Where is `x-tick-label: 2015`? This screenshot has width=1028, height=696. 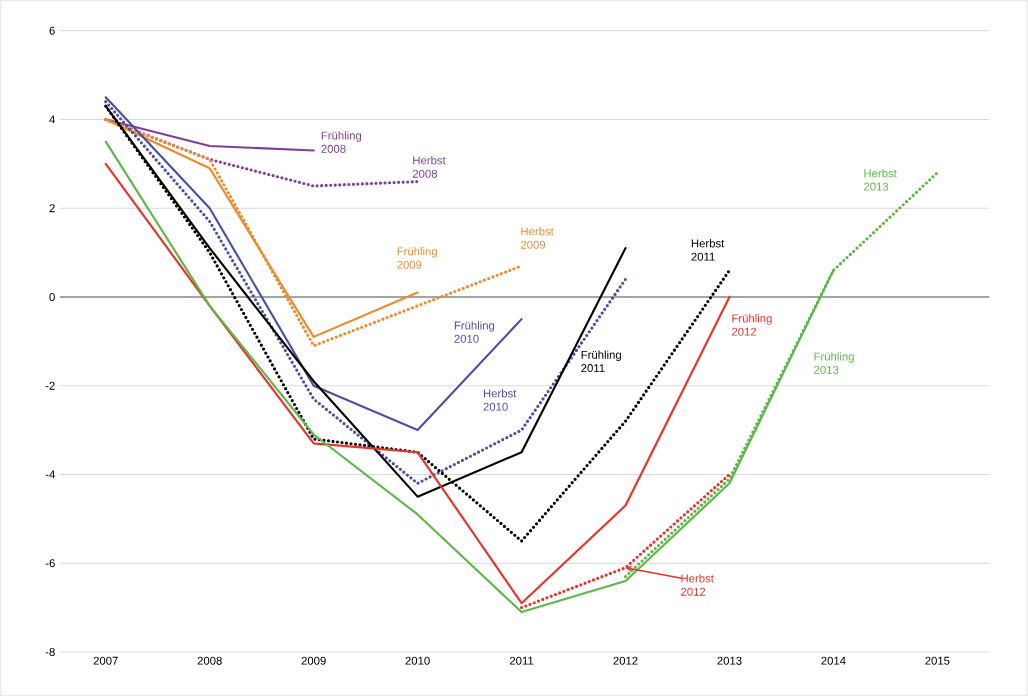
x-tick-label: 2015 is located at coordinates (937, 660).